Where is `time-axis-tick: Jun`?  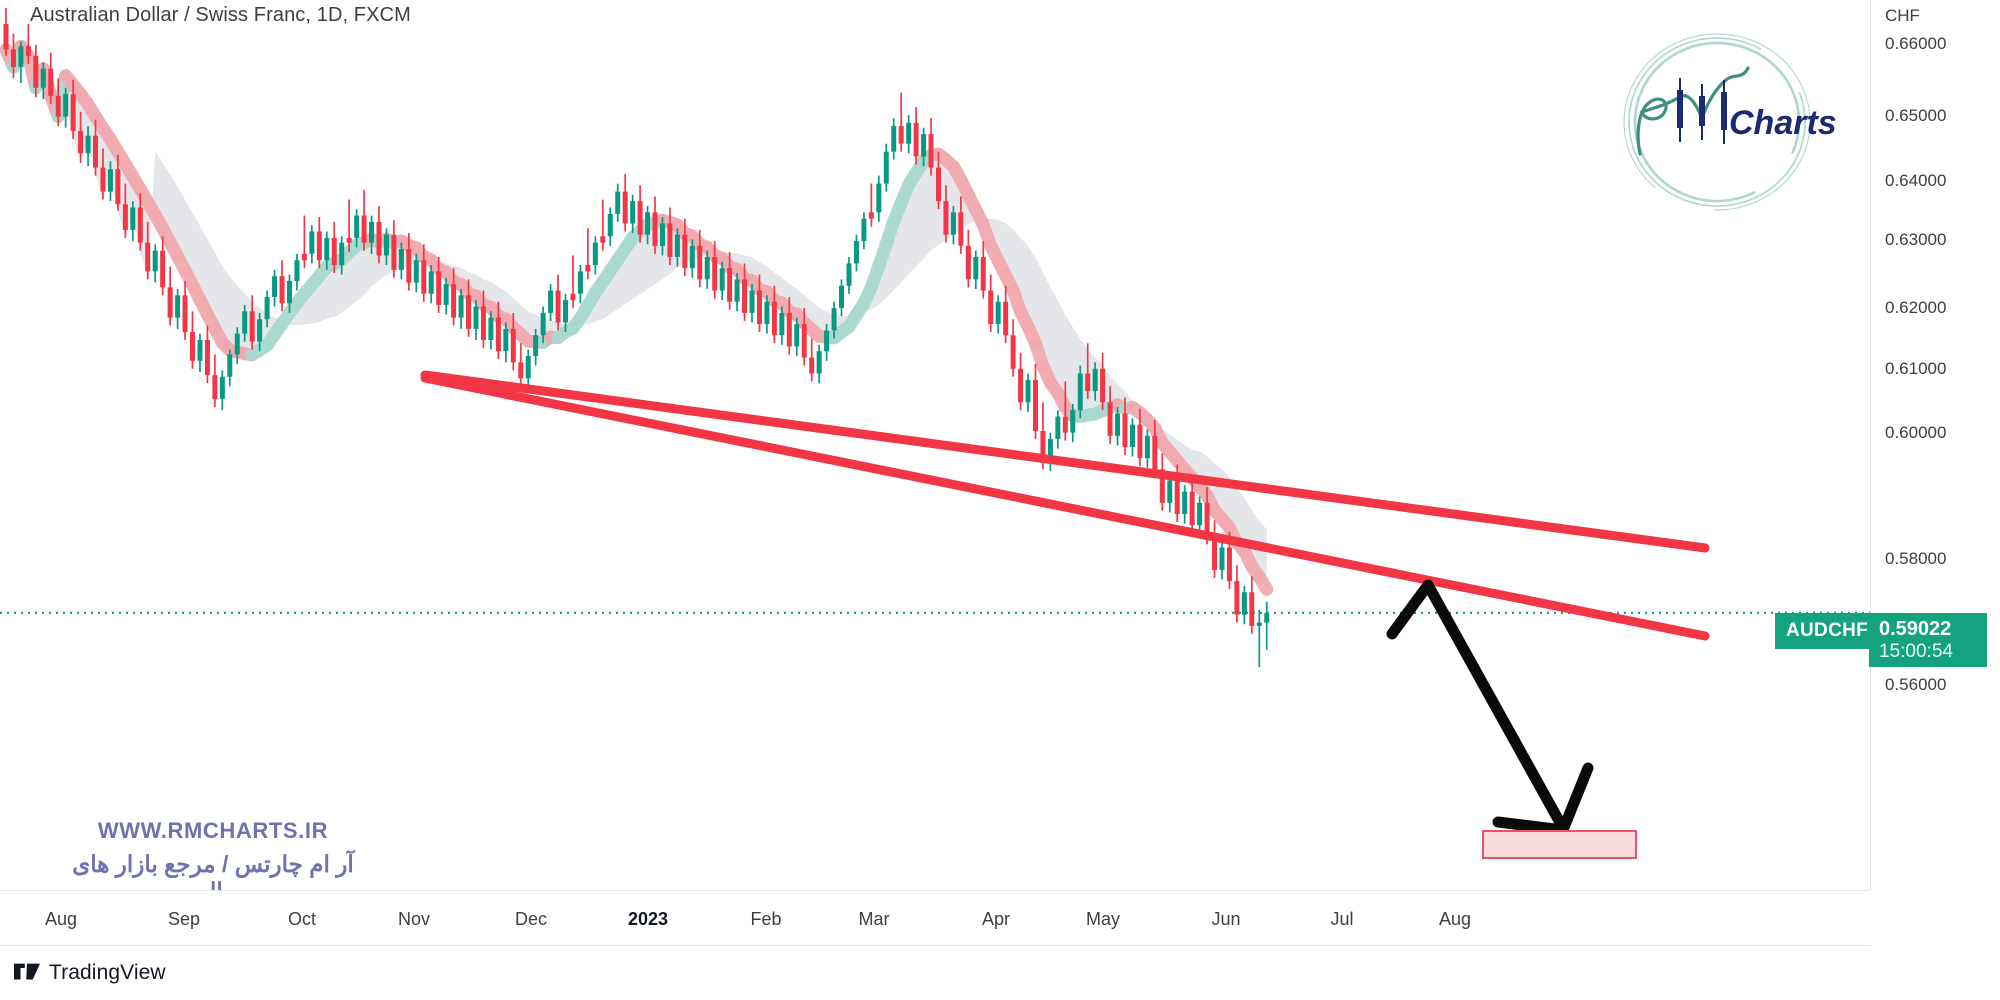 time-axis-tick: Jun is located at coordinates (1226, 919).